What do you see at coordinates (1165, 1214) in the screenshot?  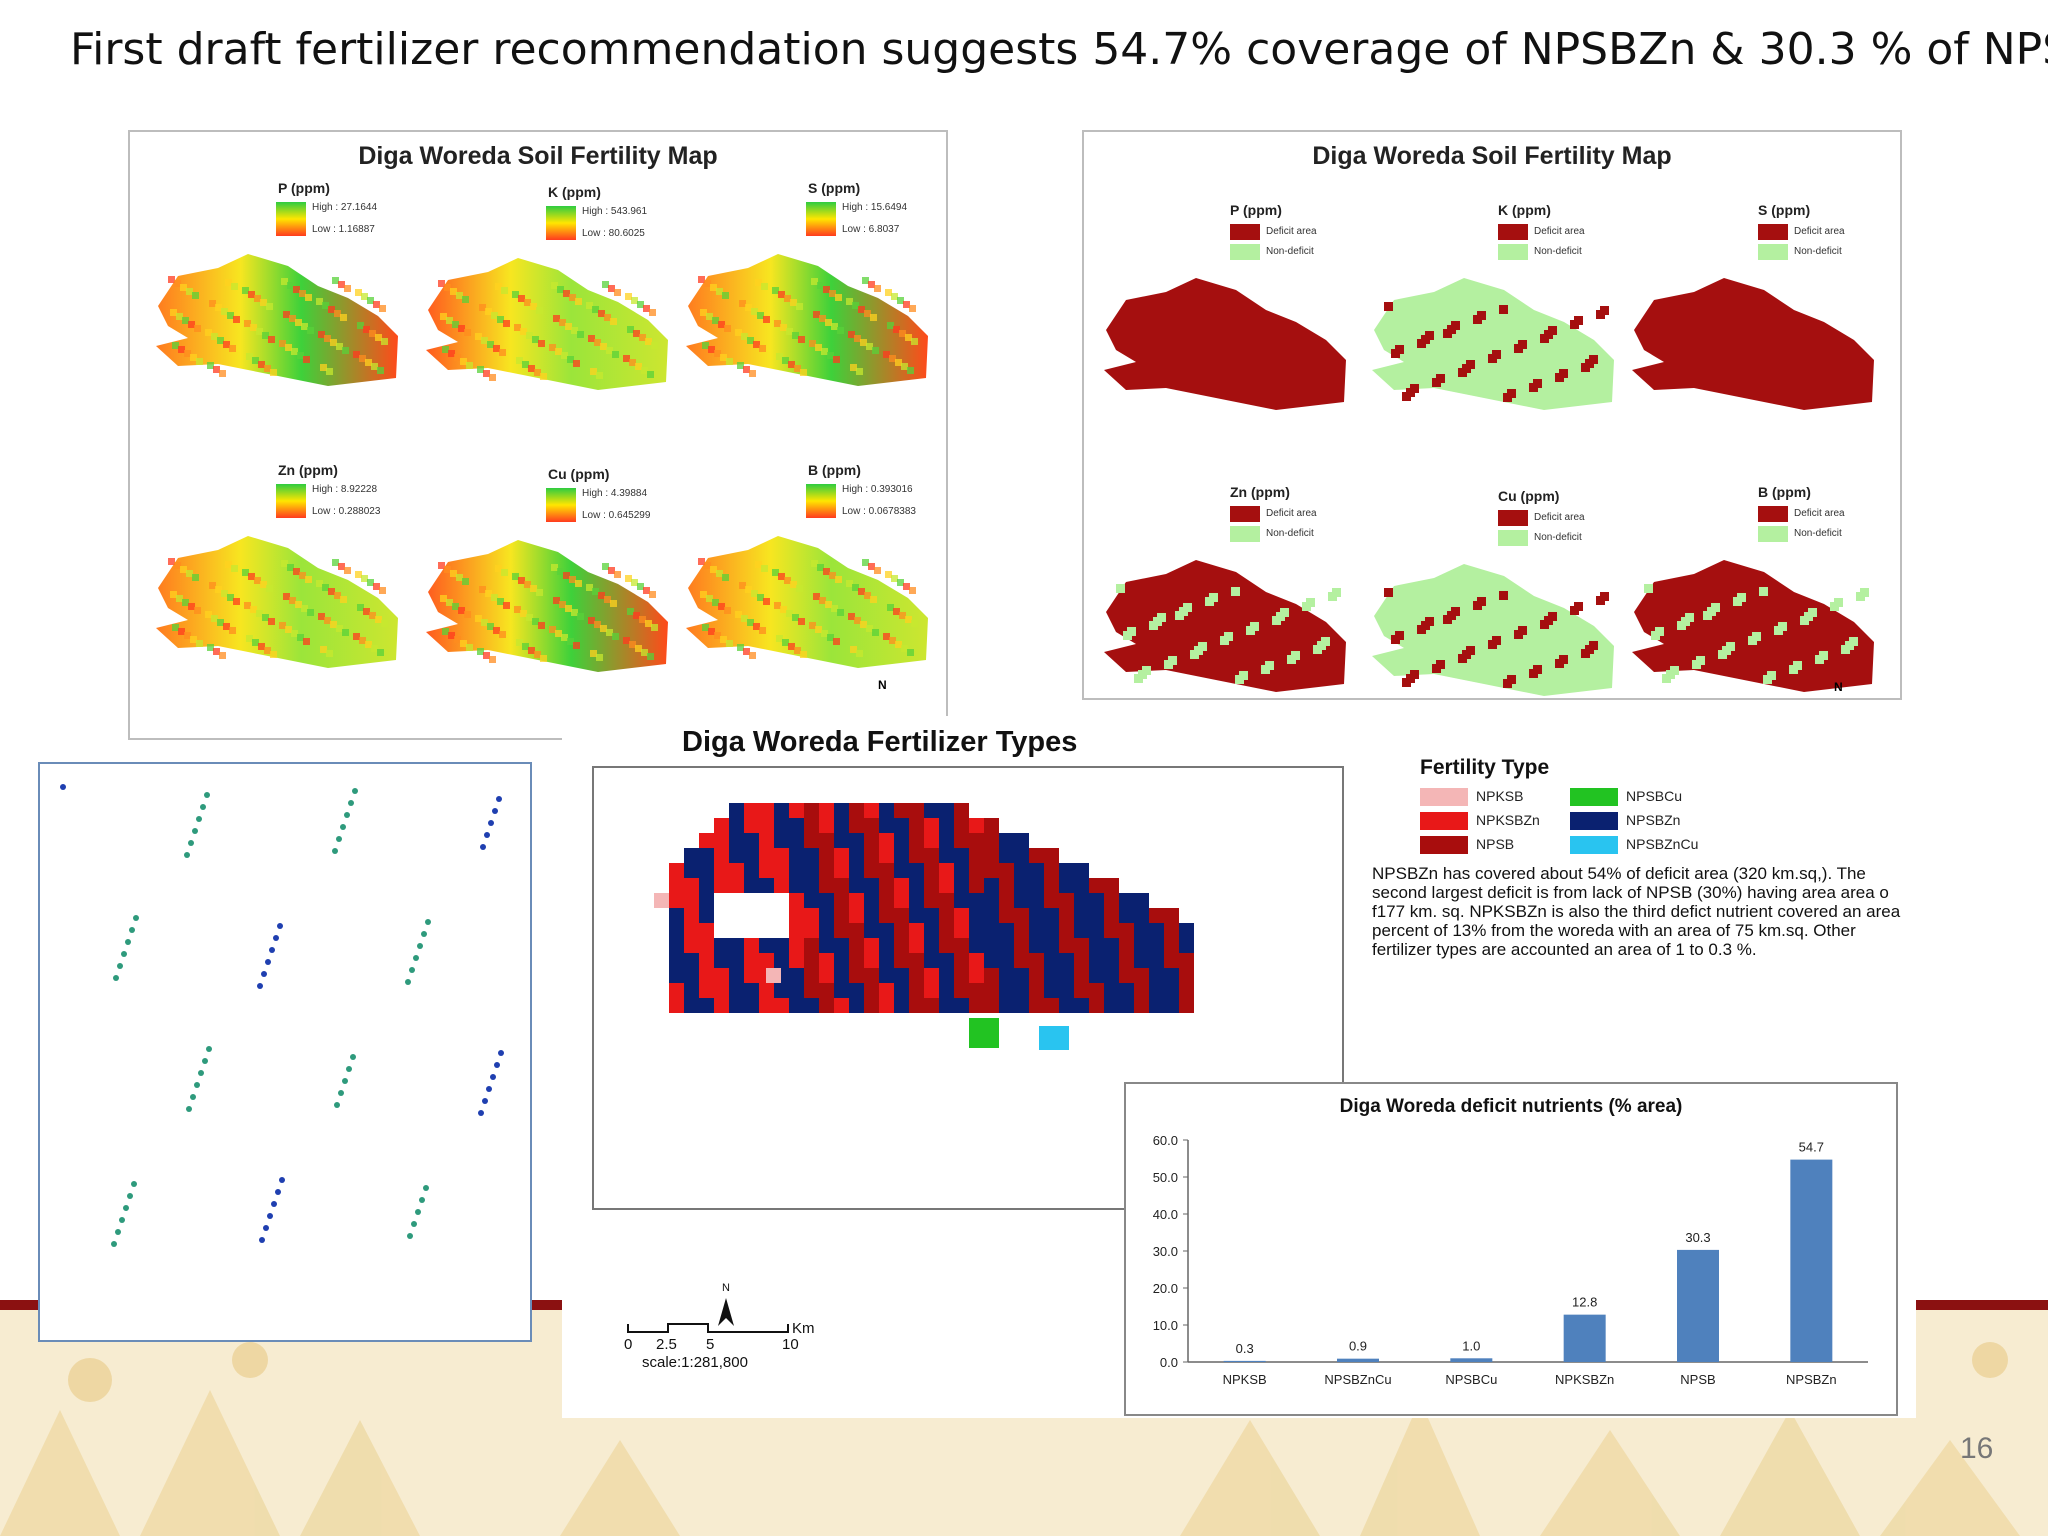 I see `y-tick-label: 40.0` at bounding box center [1165, 1214].